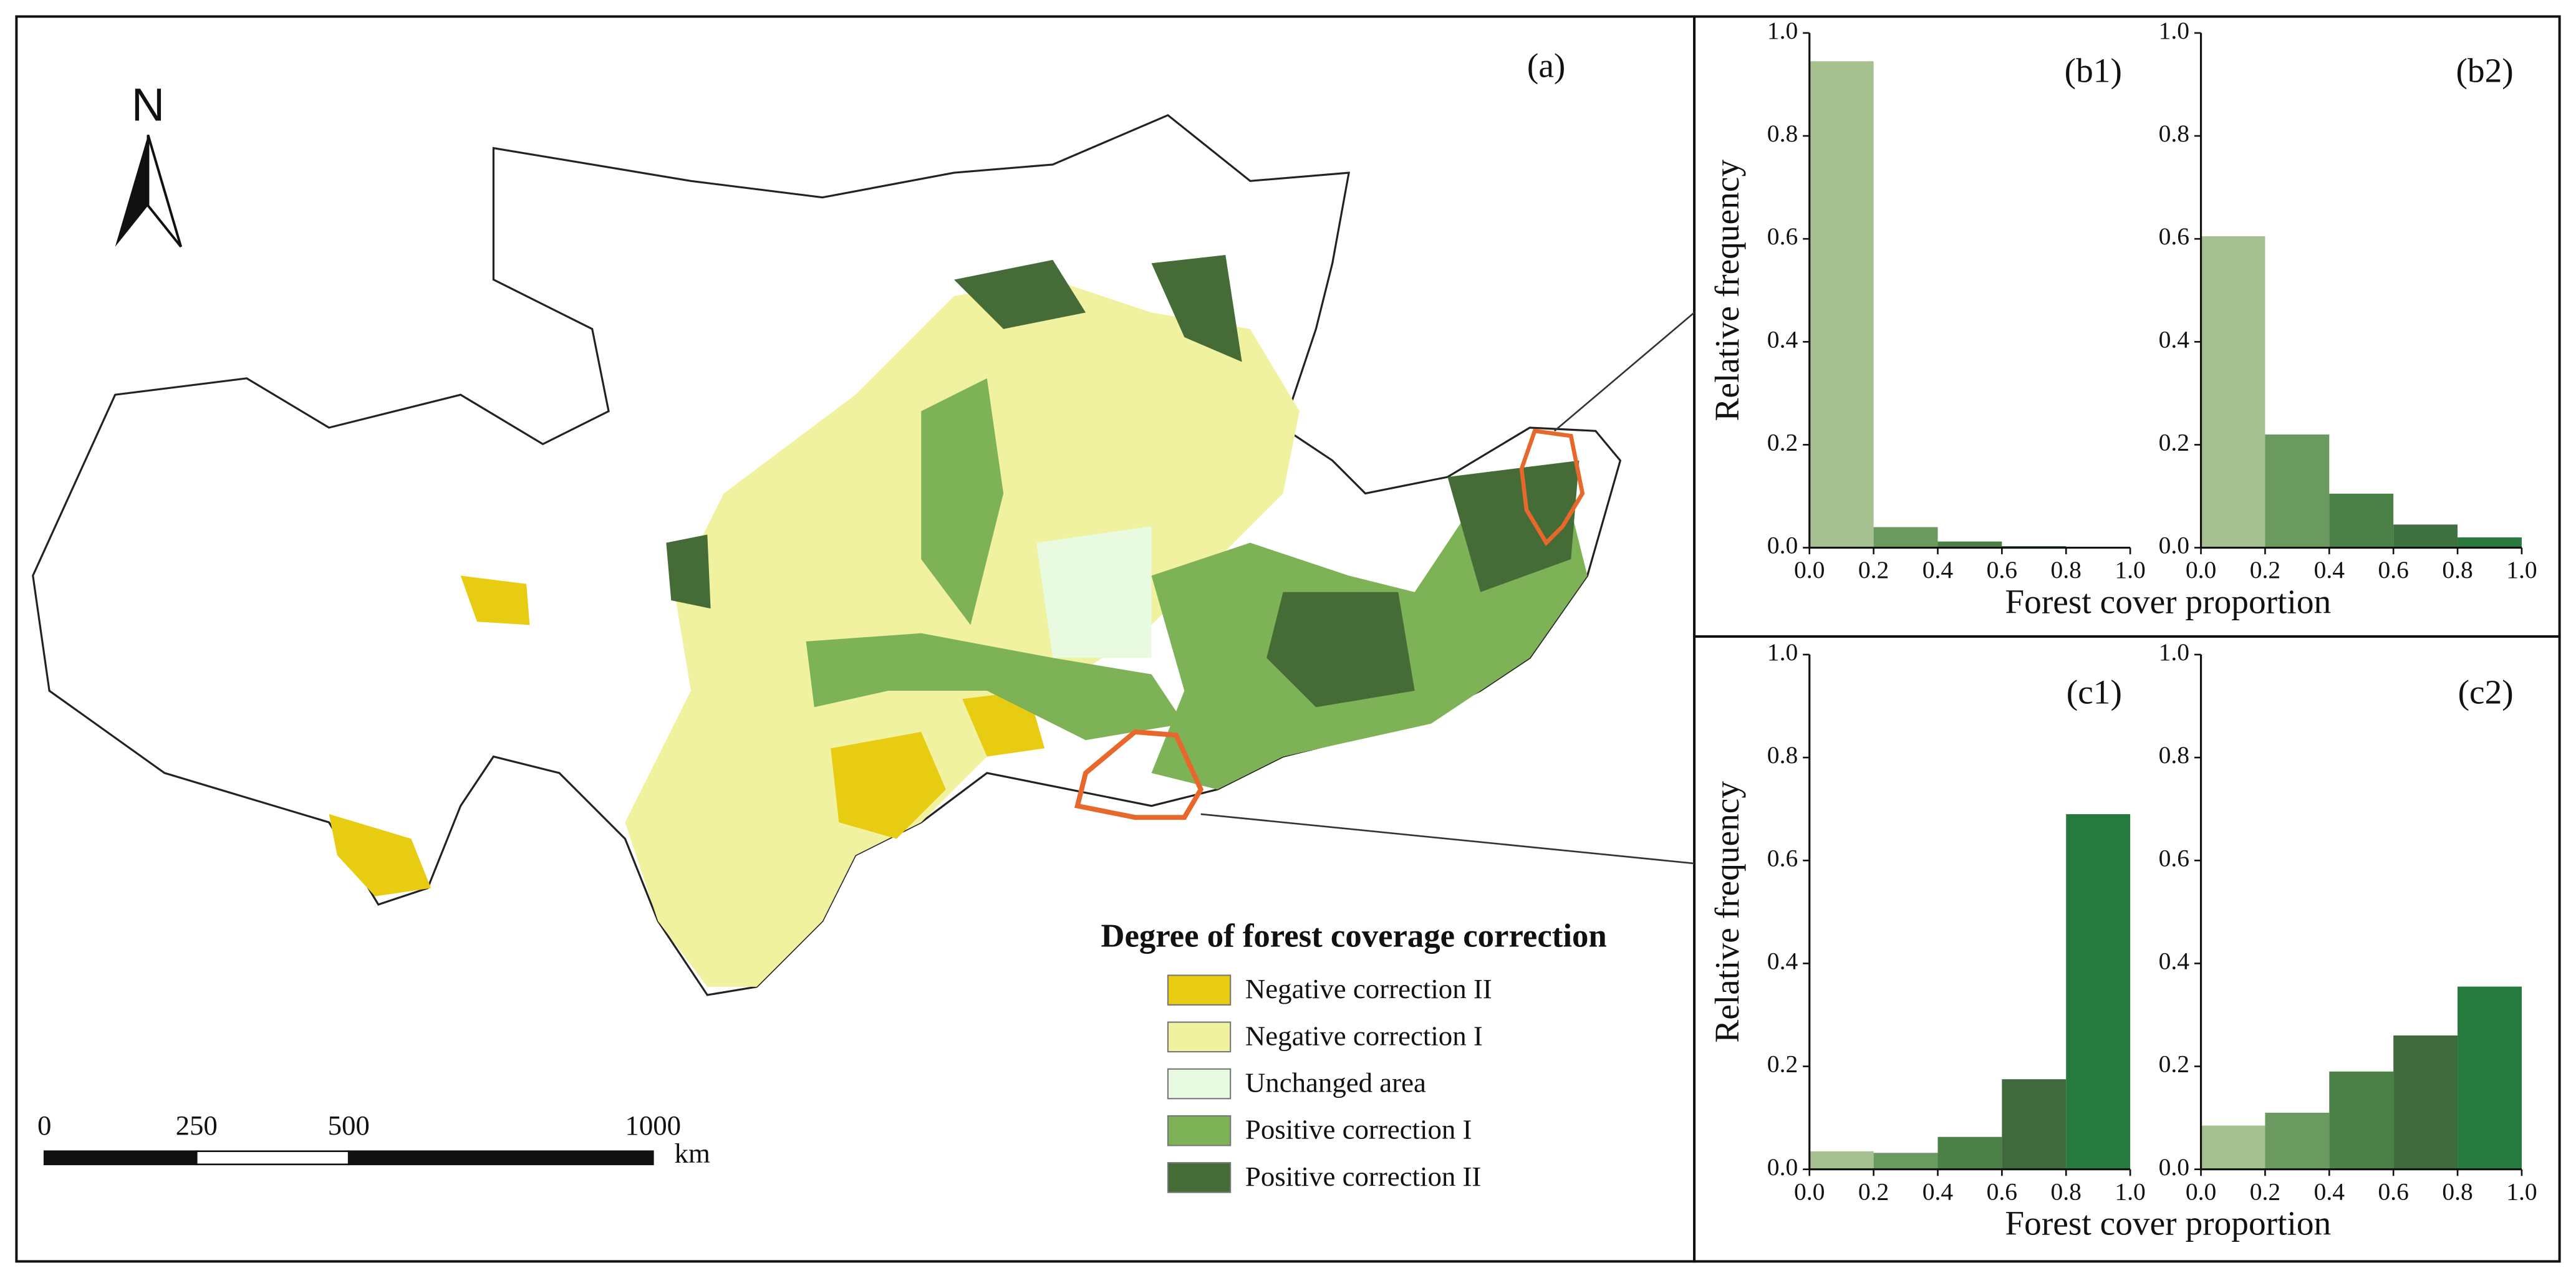 Image resolution: width=2576 pixels, height=1273 pixels. I want to click on x-axis-label: Forest cover proportion, so click(2168, 1223).